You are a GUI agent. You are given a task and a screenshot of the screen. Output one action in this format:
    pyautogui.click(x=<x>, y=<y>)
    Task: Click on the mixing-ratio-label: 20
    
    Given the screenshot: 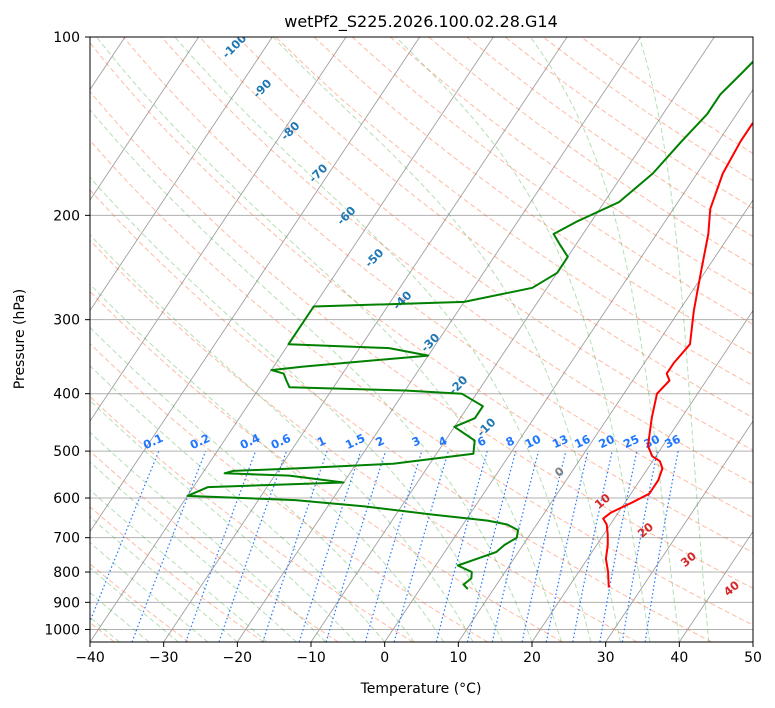 What is the action you would take?
    pyautogui.click(x=606, y=441)
    